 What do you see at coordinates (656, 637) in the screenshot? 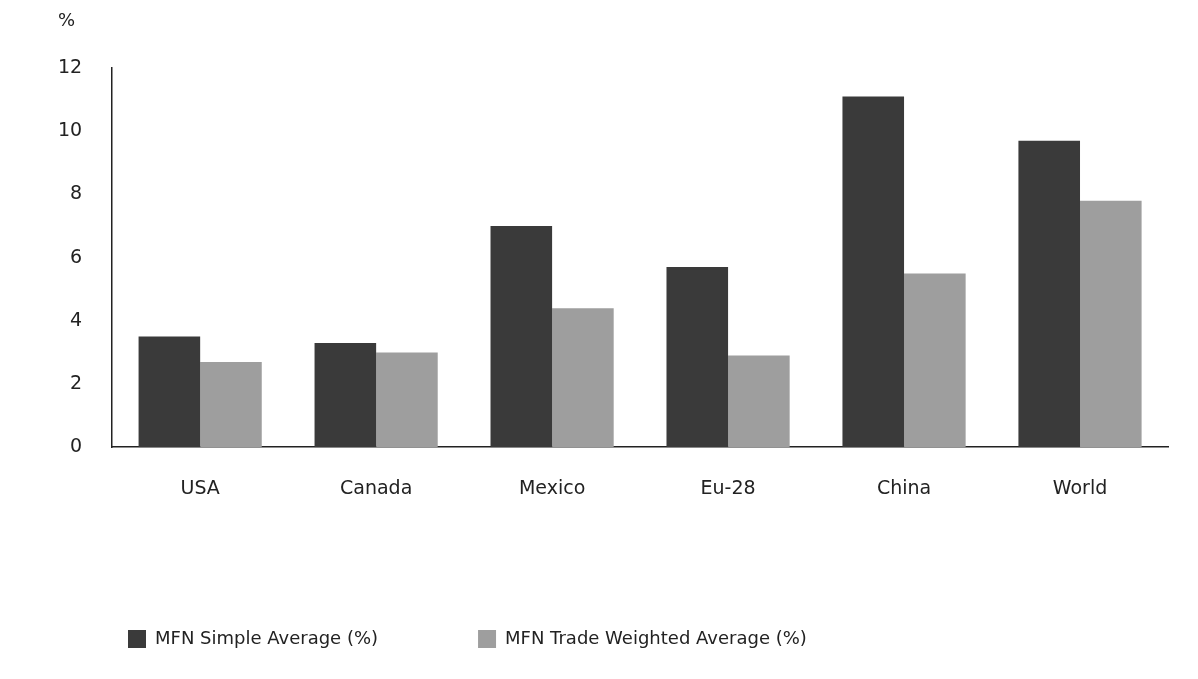
I see `legend-label: MFN Trade Weighted Average (%)` at bounding box center [656, 637].